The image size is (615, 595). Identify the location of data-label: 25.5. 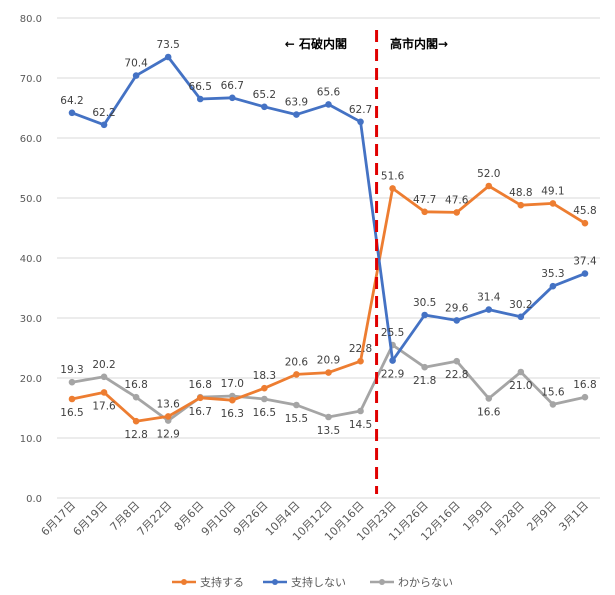
(392, 333).